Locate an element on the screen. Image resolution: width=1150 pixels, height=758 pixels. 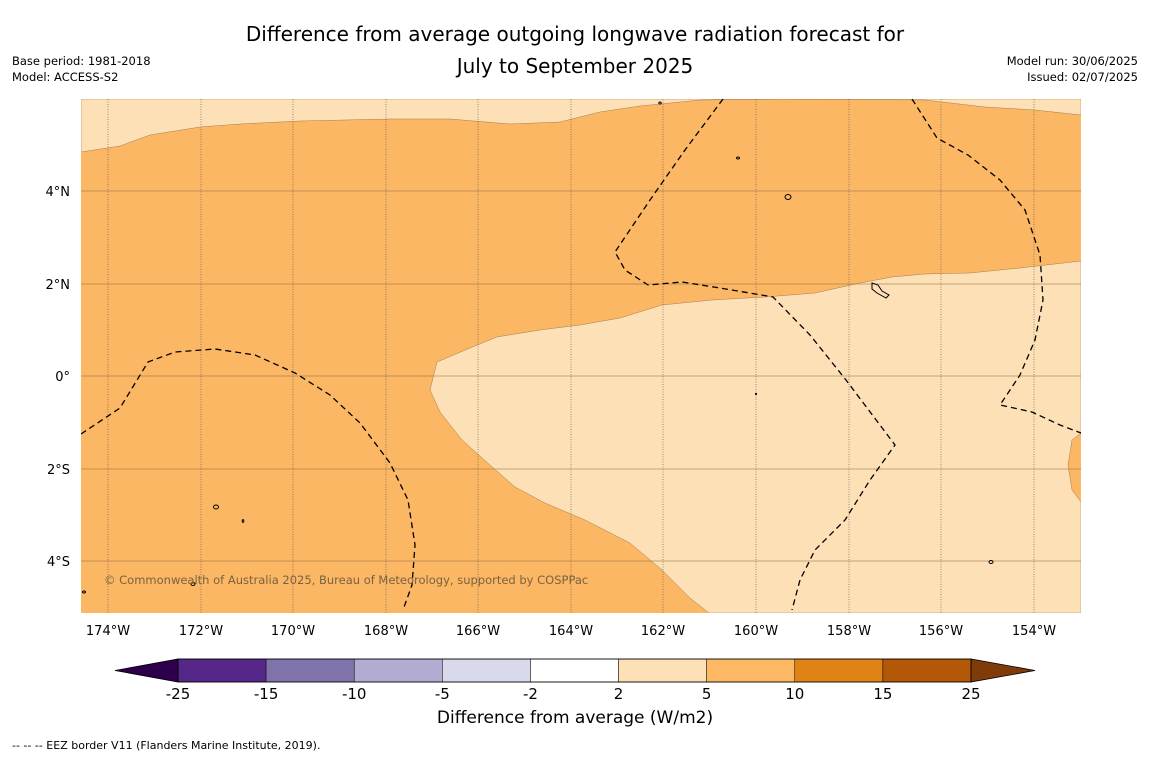
longitude-label: 164°W is located at coordinates (571, 631).